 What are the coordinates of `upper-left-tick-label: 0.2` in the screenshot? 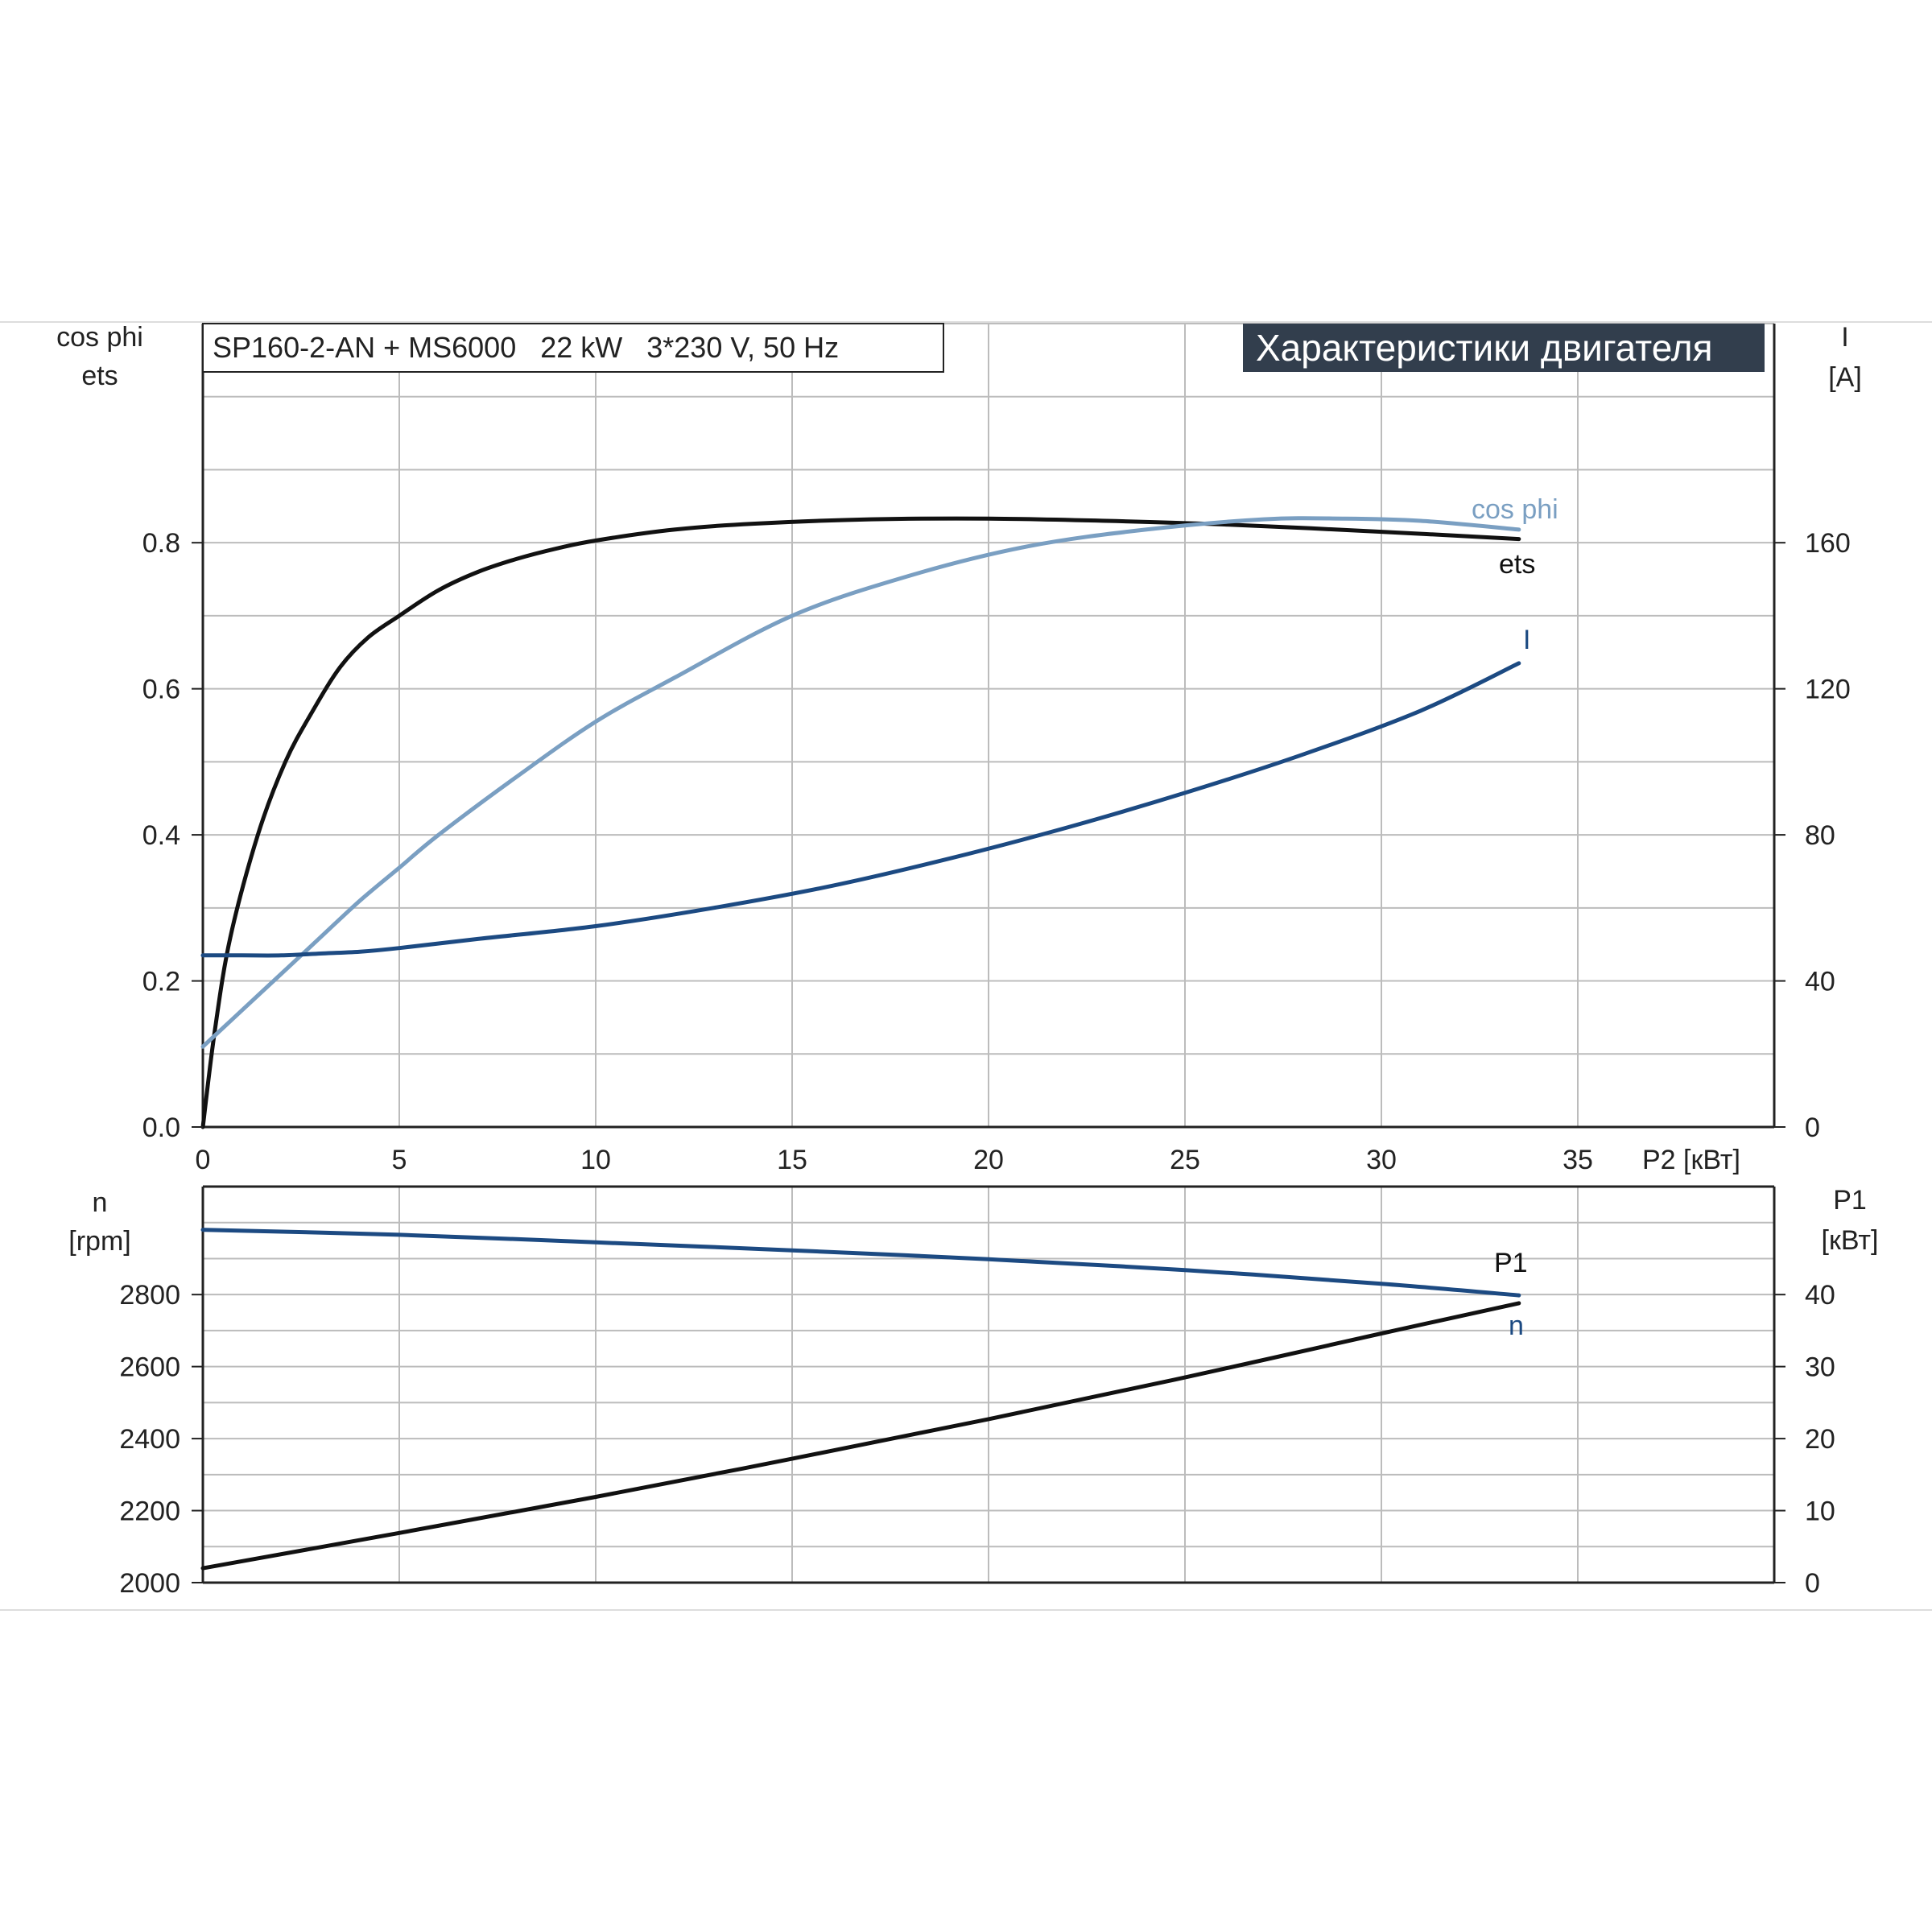 It's located at (161, 982).